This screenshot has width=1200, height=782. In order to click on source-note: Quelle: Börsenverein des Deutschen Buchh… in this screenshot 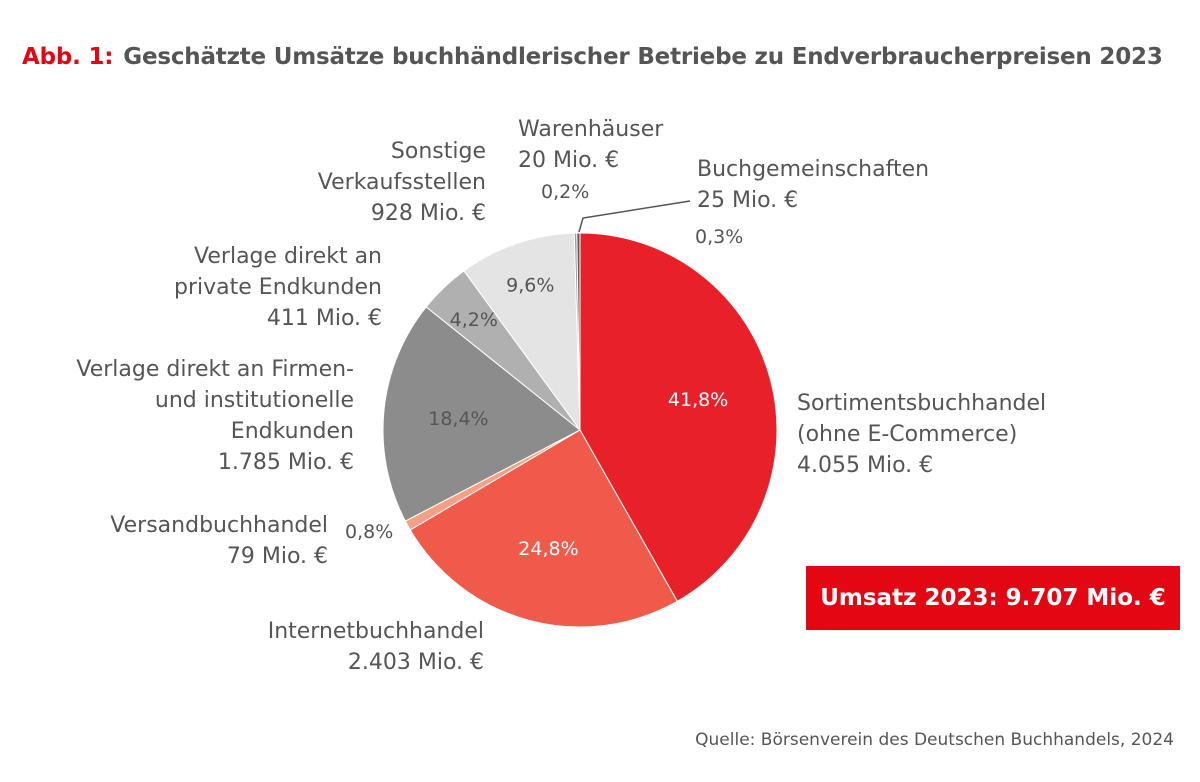, I will do `click(934, 740)`.